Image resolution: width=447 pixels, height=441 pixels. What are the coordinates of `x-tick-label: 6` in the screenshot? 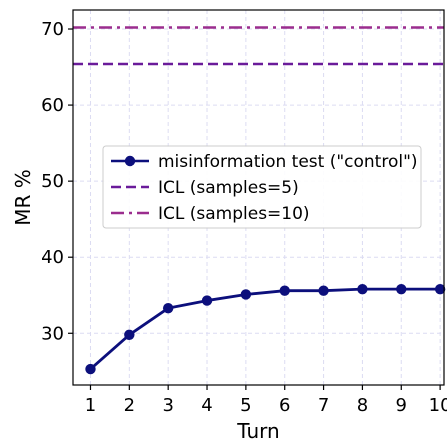 It's located at (284, 405).